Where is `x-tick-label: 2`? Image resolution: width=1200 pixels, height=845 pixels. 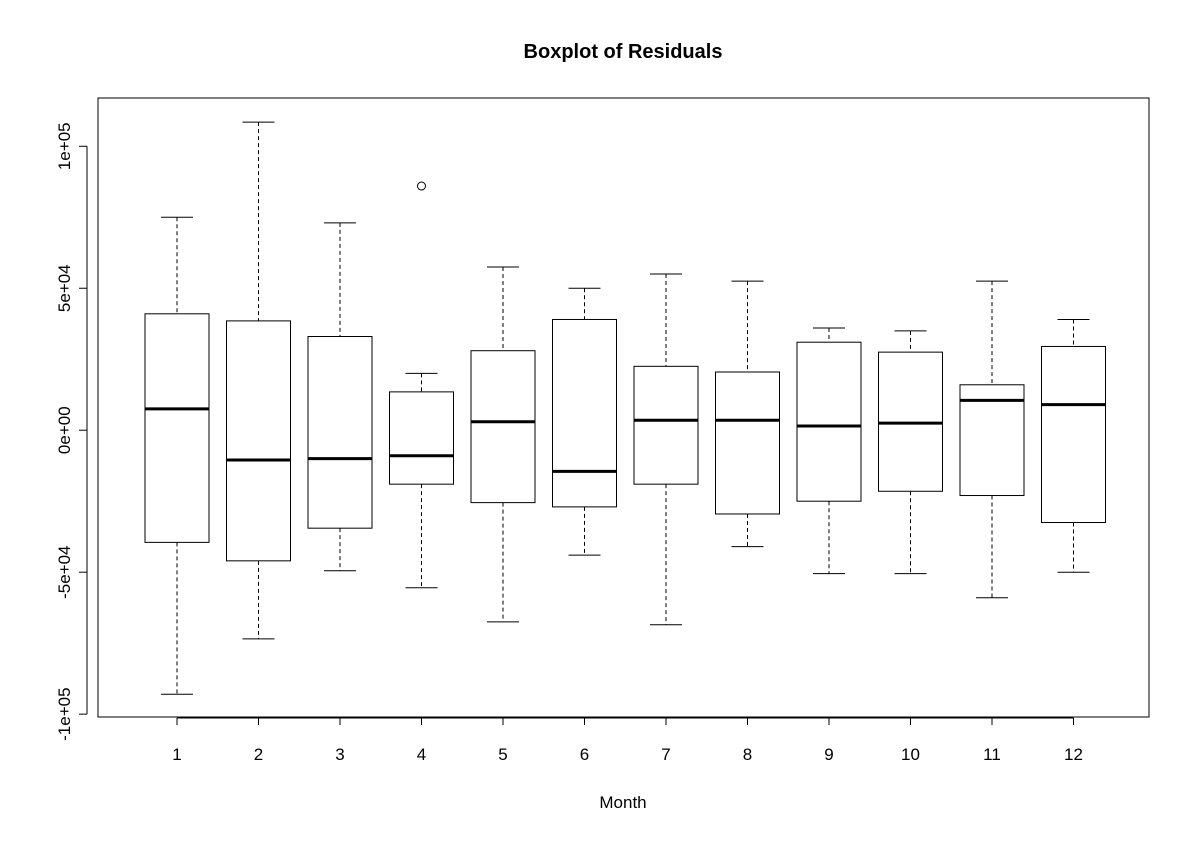 x-tick-label: 2 is located at coordinates (258, 754).